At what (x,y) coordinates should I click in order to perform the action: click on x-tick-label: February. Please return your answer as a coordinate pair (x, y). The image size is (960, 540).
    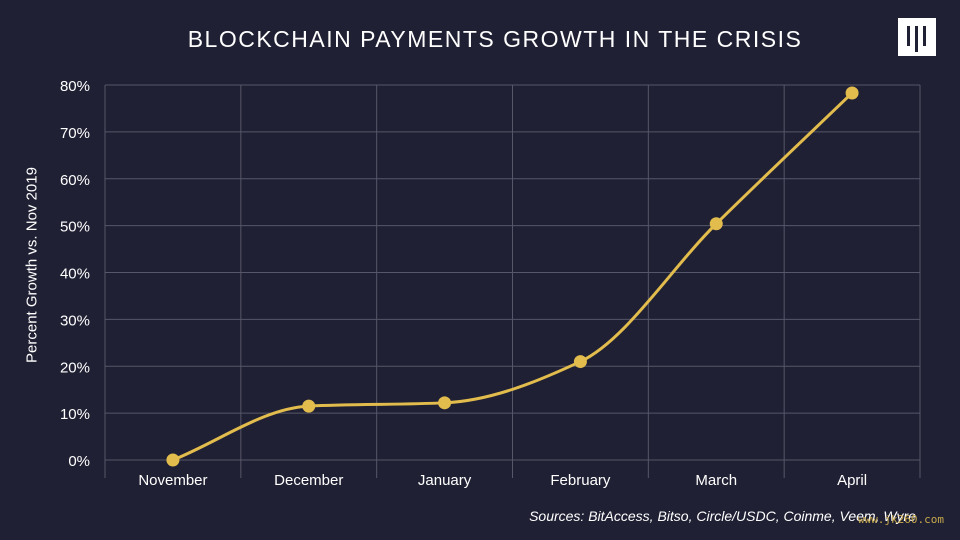
    Looking at the image, I should click on (580, 480).